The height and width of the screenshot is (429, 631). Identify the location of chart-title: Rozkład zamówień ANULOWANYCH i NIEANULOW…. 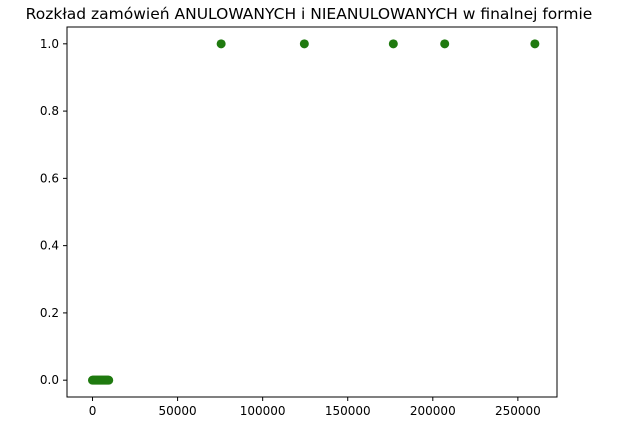
(309, 14).